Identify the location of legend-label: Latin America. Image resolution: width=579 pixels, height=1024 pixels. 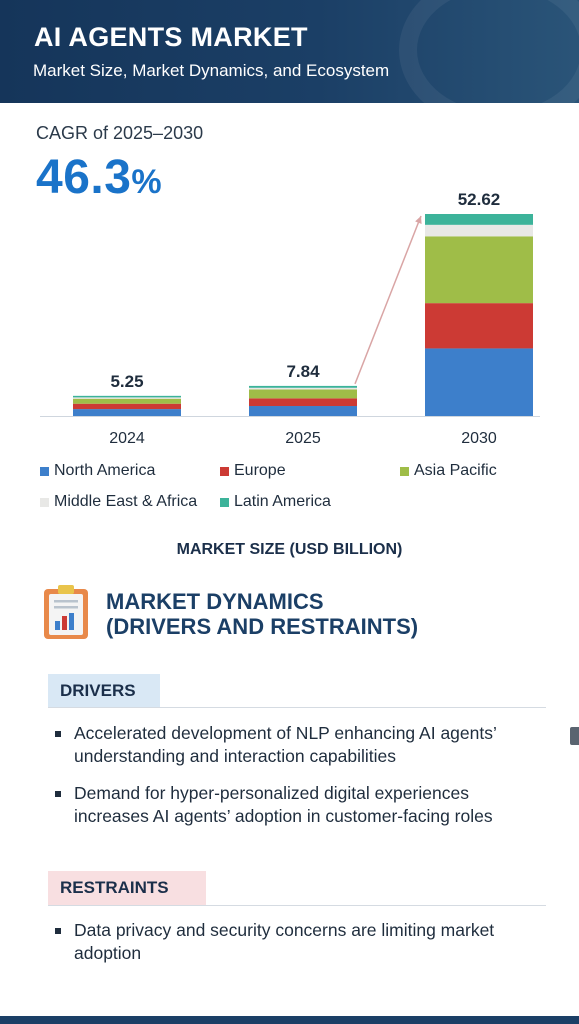
(282, 501).